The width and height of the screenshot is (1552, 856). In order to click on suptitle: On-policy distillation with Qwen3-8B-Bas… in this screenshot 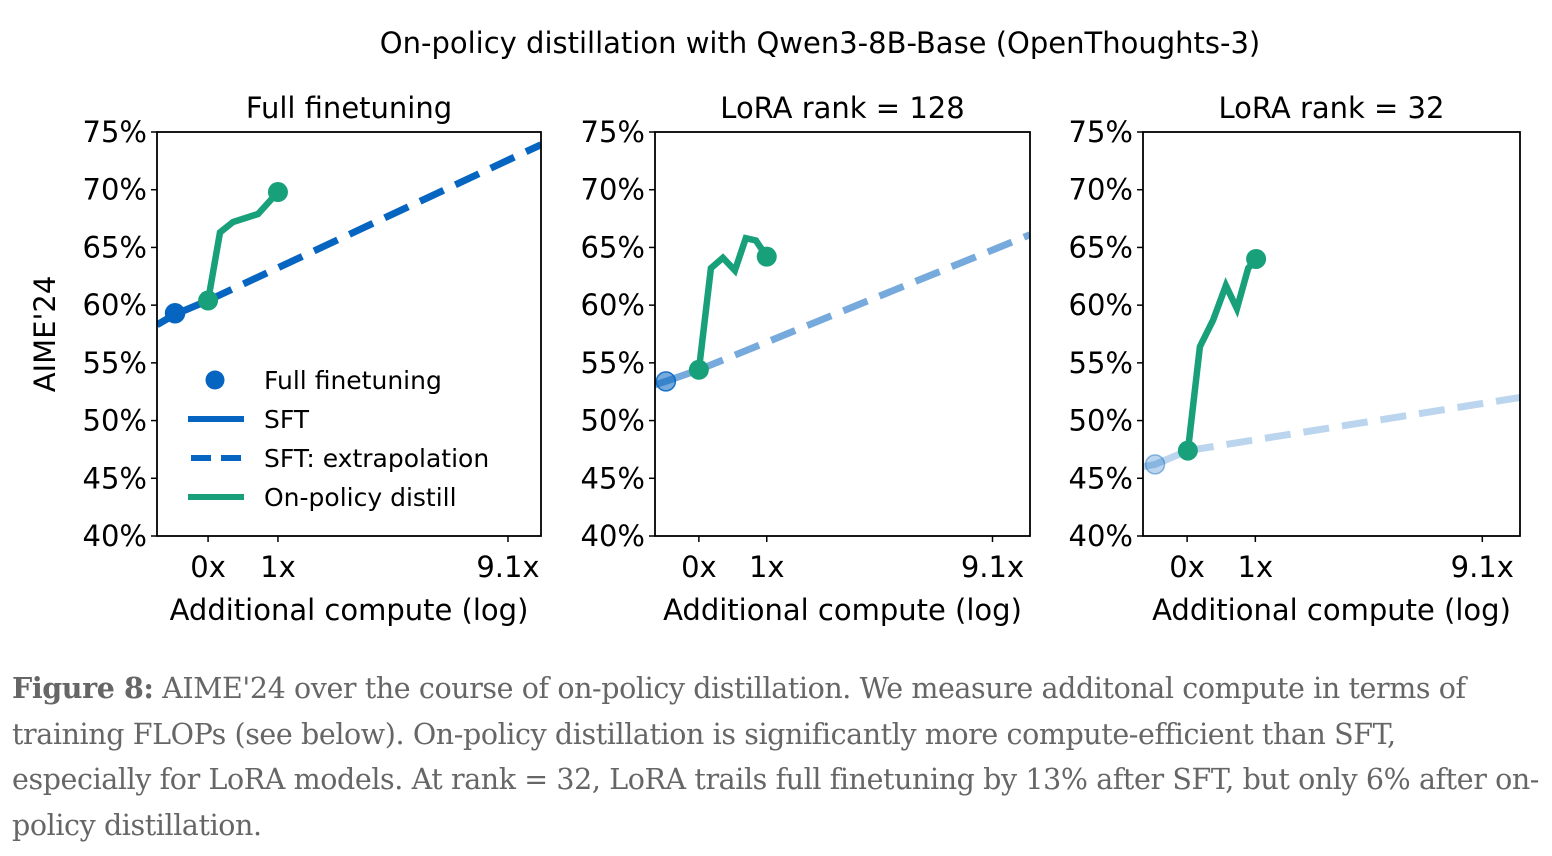, I will do `click(820, 43)`.